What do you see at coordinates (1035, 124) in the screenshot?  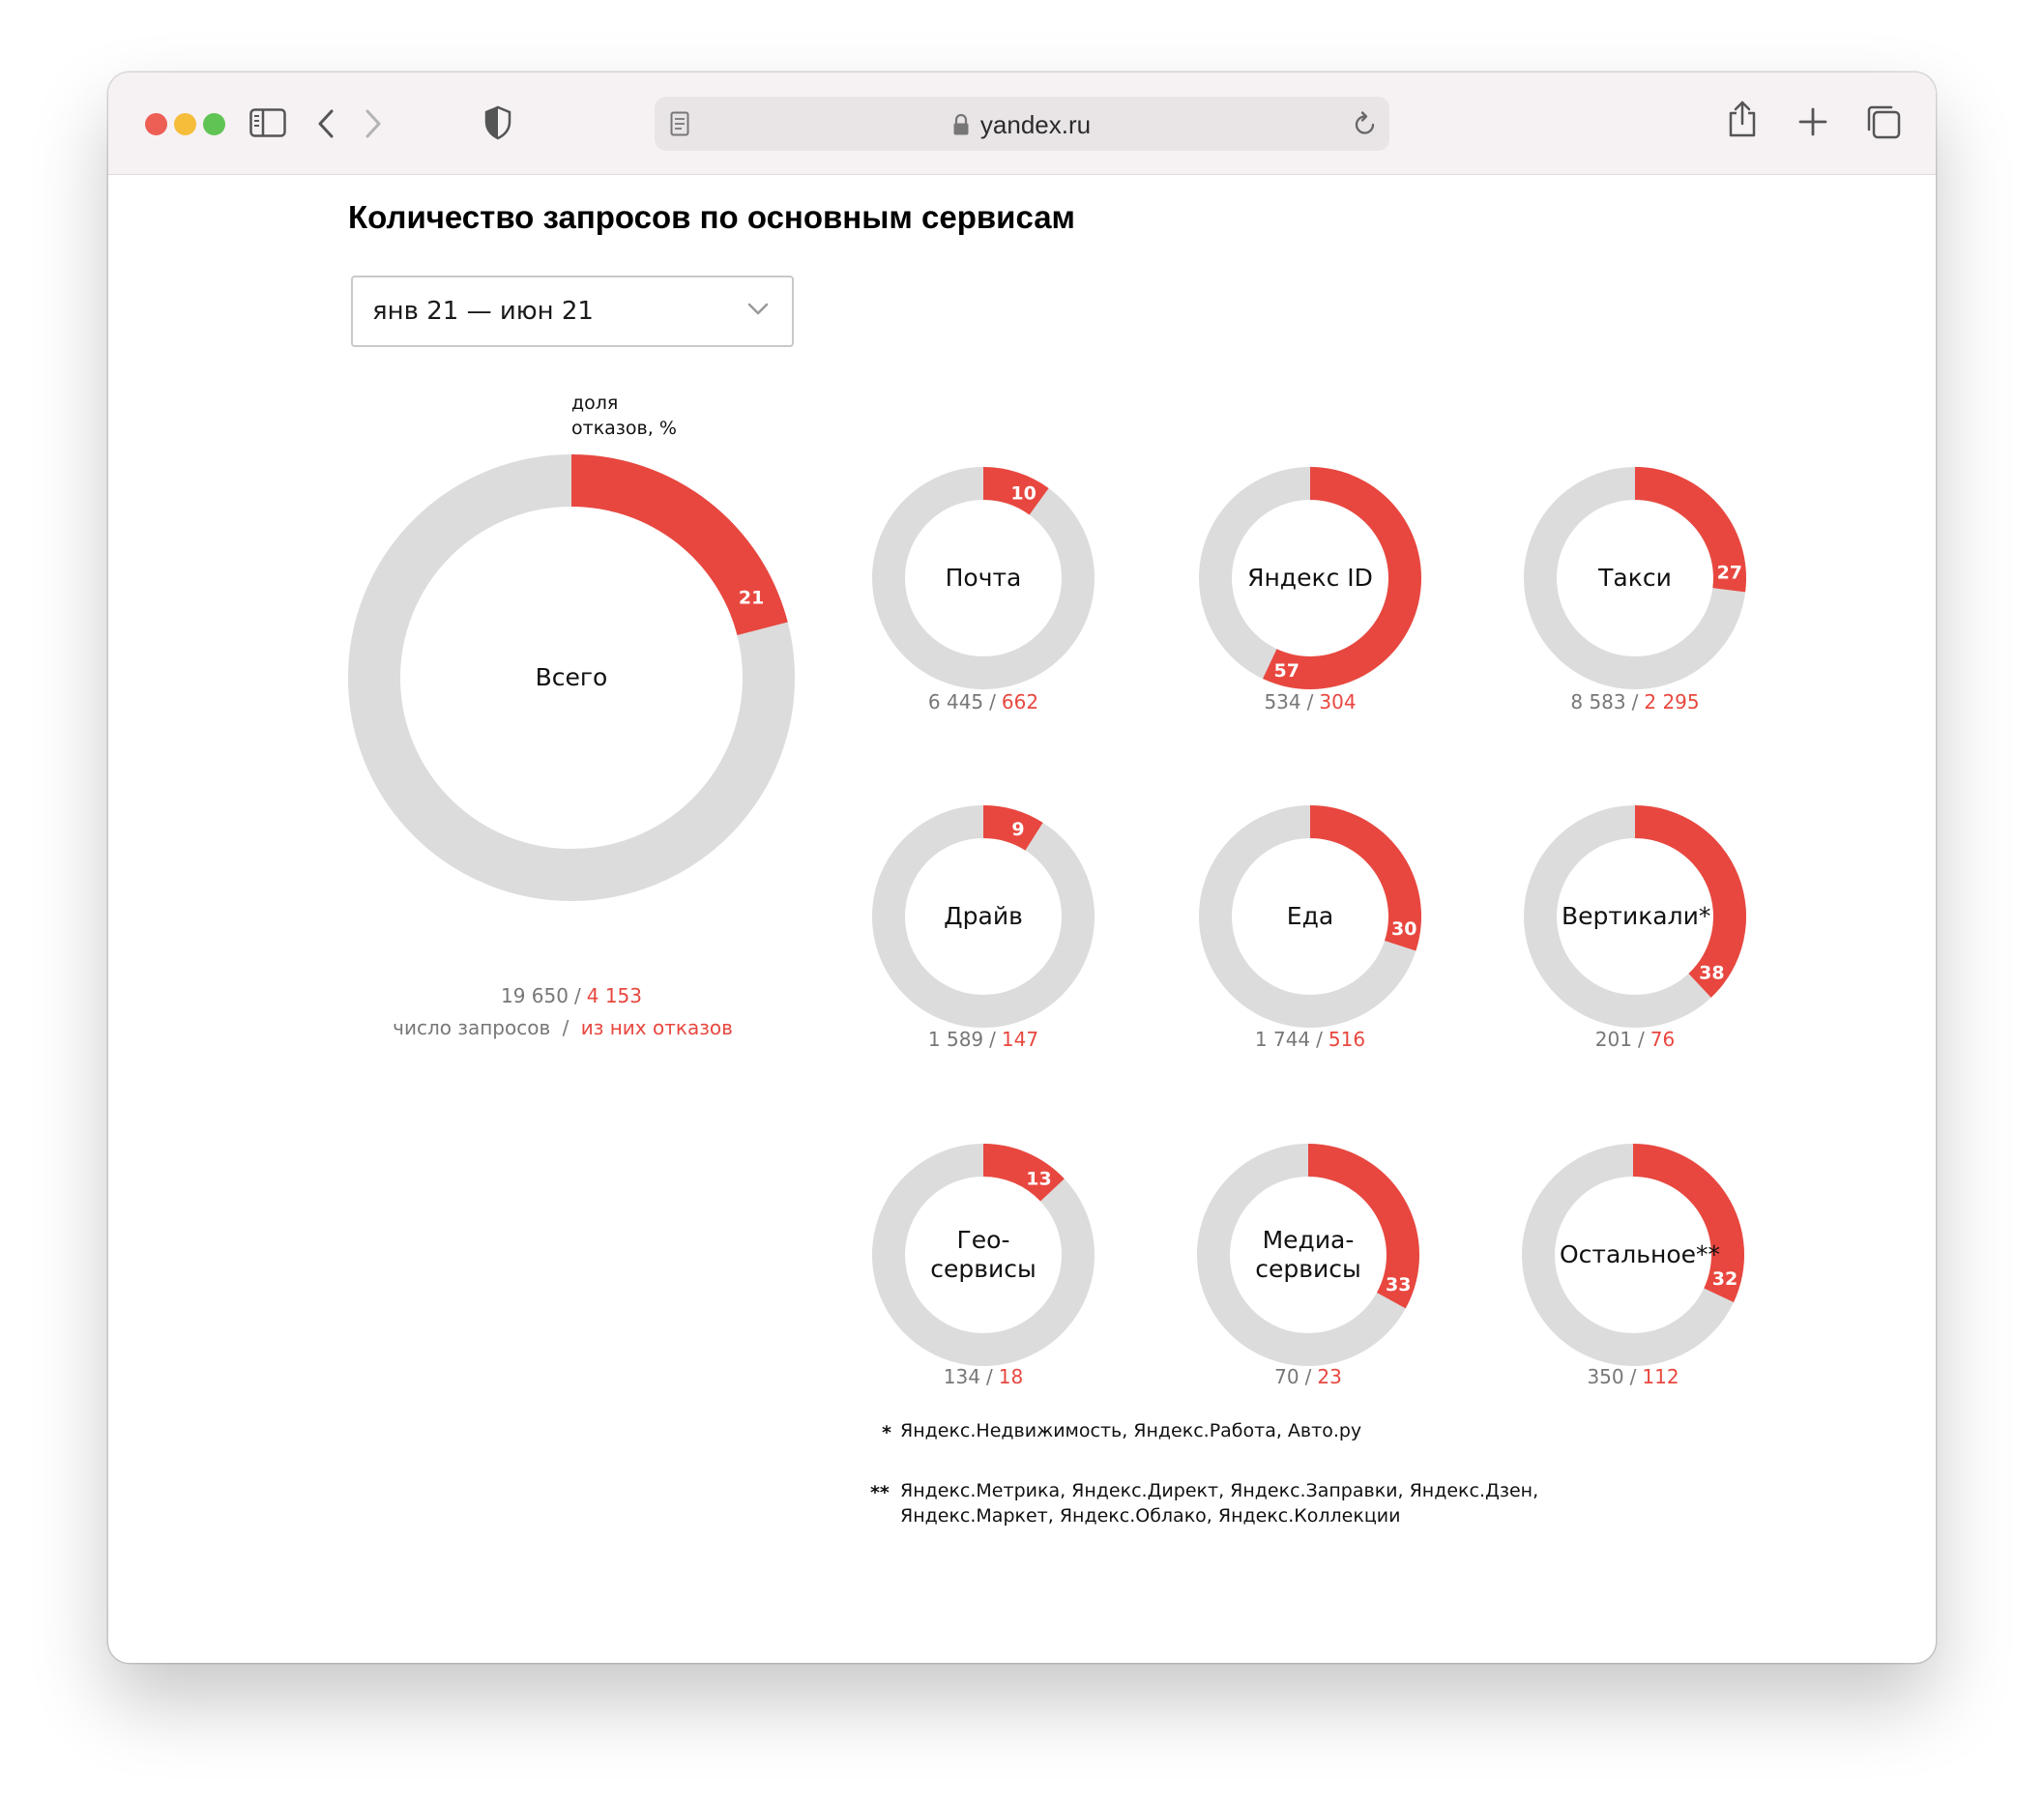 I see `url-text: yandex.ru` at bounding box center [1035, 124].